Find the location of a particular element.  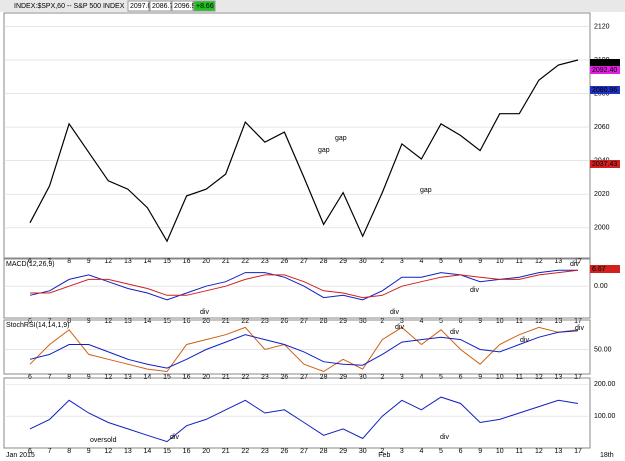

x-tick-label: 23 is located at coordinates (265, 451).